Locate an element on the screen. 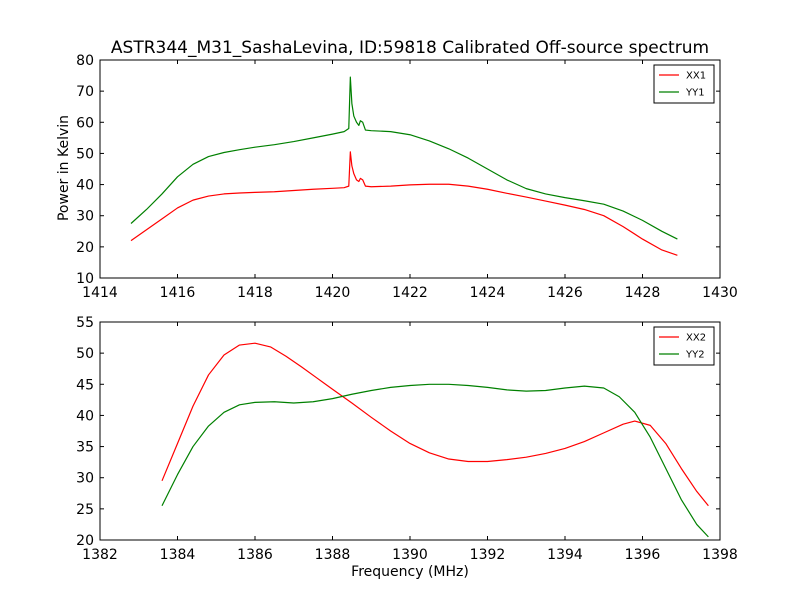 The height and width of the screenshot is (600, 800). x-tick-label: 1414 is located at coordinates (100, 293).